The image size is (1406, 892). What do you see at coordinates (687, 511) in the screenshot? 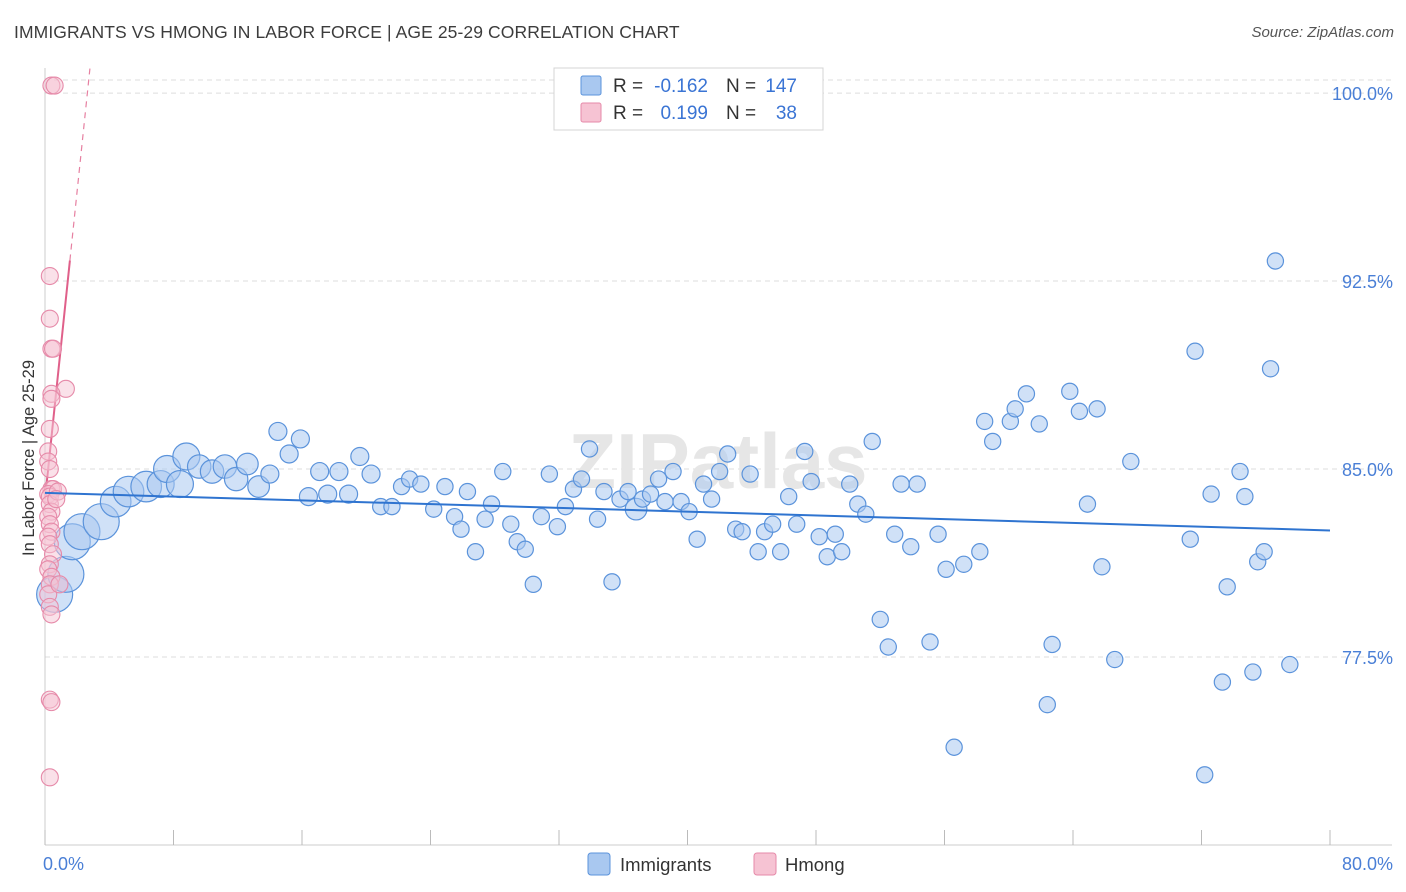
I see `immigrants-trend-line` at bounding box center [687, 511].